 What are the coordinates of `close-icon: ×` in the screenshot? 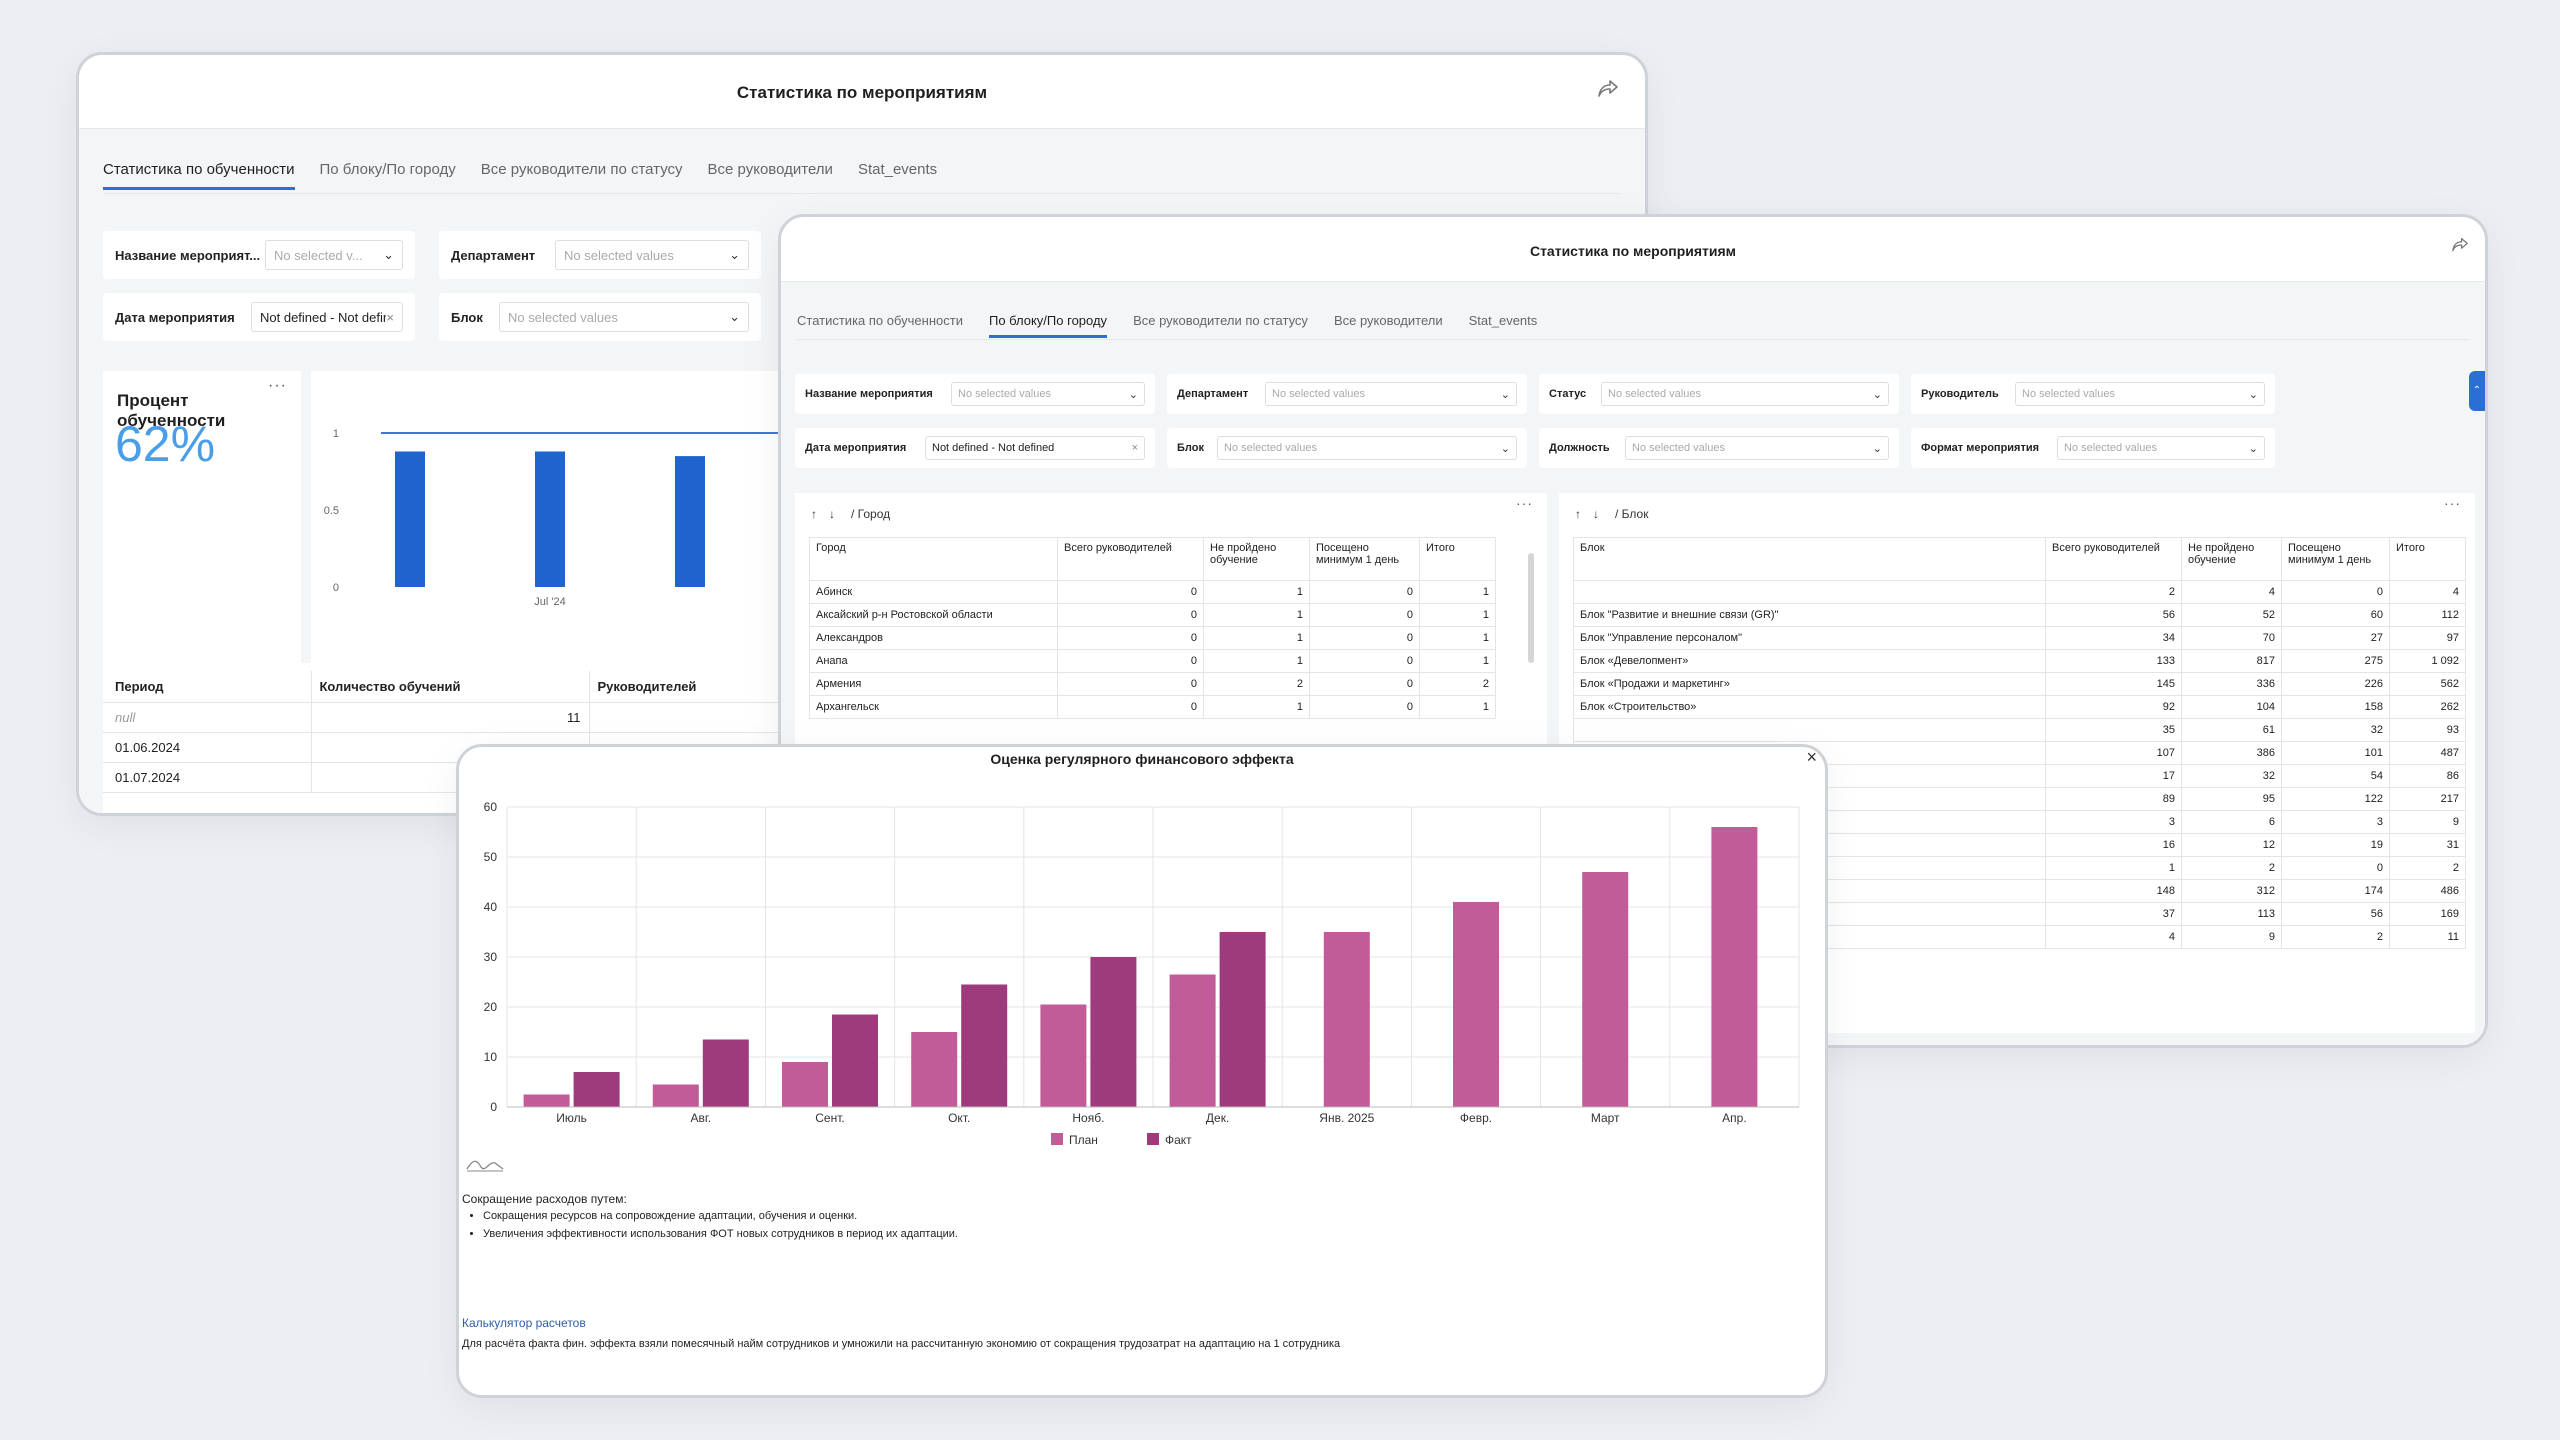 It's located at (1811, 757).